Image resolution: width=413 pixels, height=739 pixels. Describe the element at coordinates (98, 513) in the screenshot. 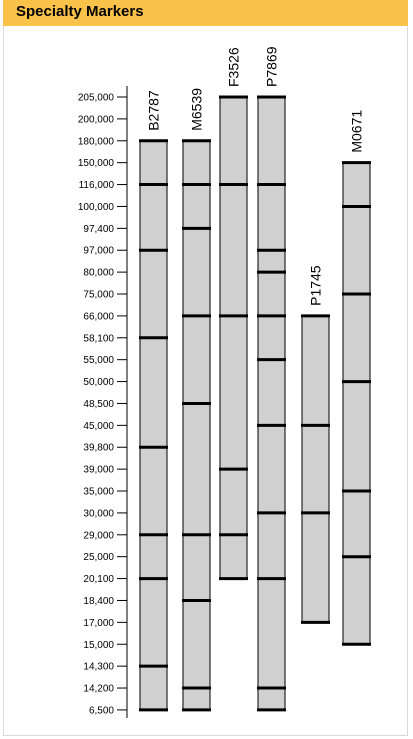

I see `axis-tick-label: 30,000` at that location.